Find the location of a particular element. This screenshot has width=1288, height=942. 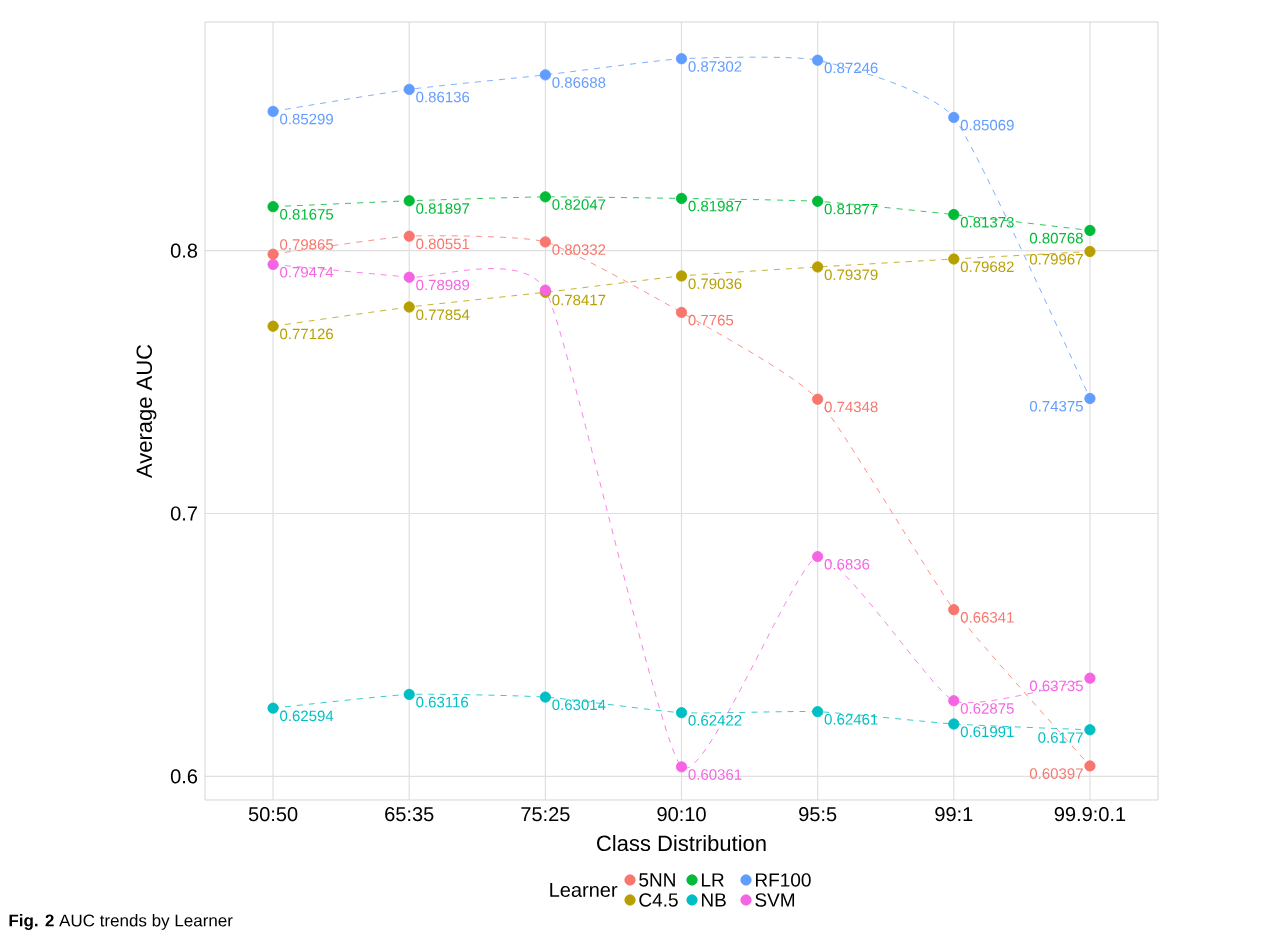

data-label: 0.79865 is located at coordinates (307, 244).